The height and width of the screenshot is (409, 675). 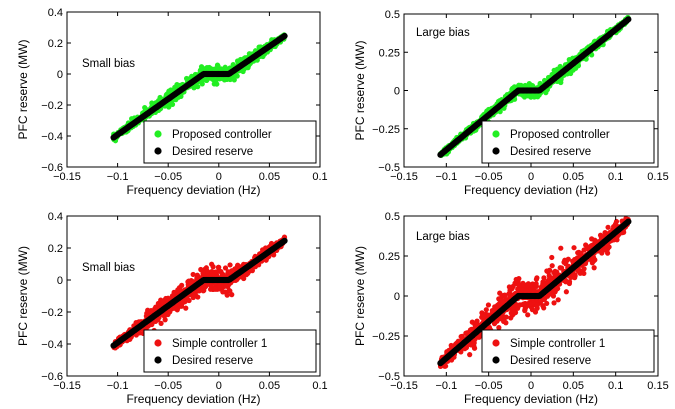 I want to click on bias-annotation: Large bias, so click(x=443, y=237).